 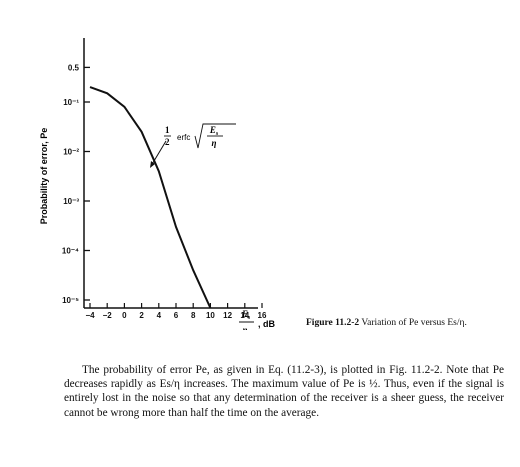 What do you see at coordinates (141, 315) in the screenshot?
I see `x-tick-label: 2` at bounding box center [141, 315].